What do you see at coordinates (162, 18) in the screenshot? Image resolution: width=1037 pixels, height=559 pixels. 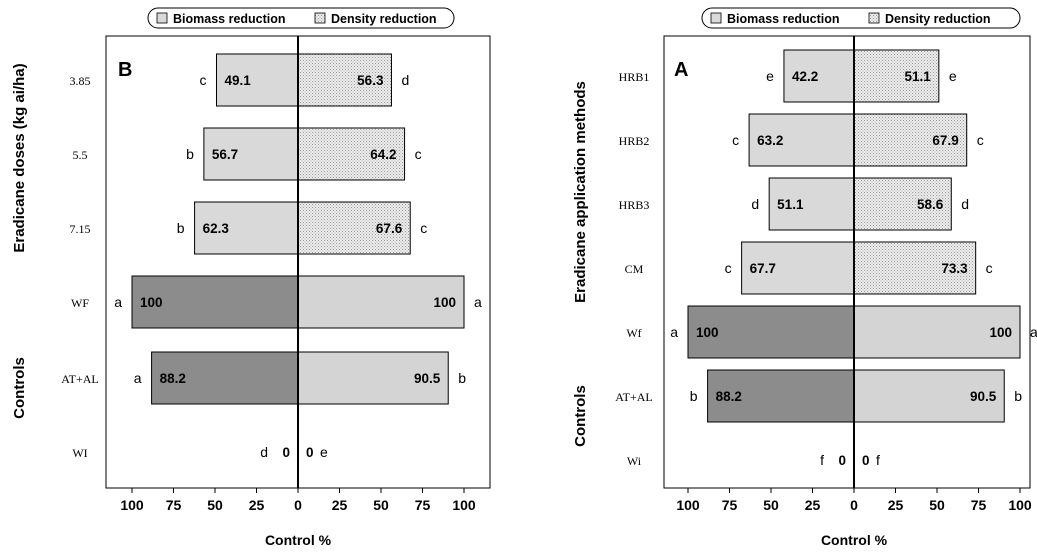 I see `legend-swatch-biomass` at bounding box center [162, 18].